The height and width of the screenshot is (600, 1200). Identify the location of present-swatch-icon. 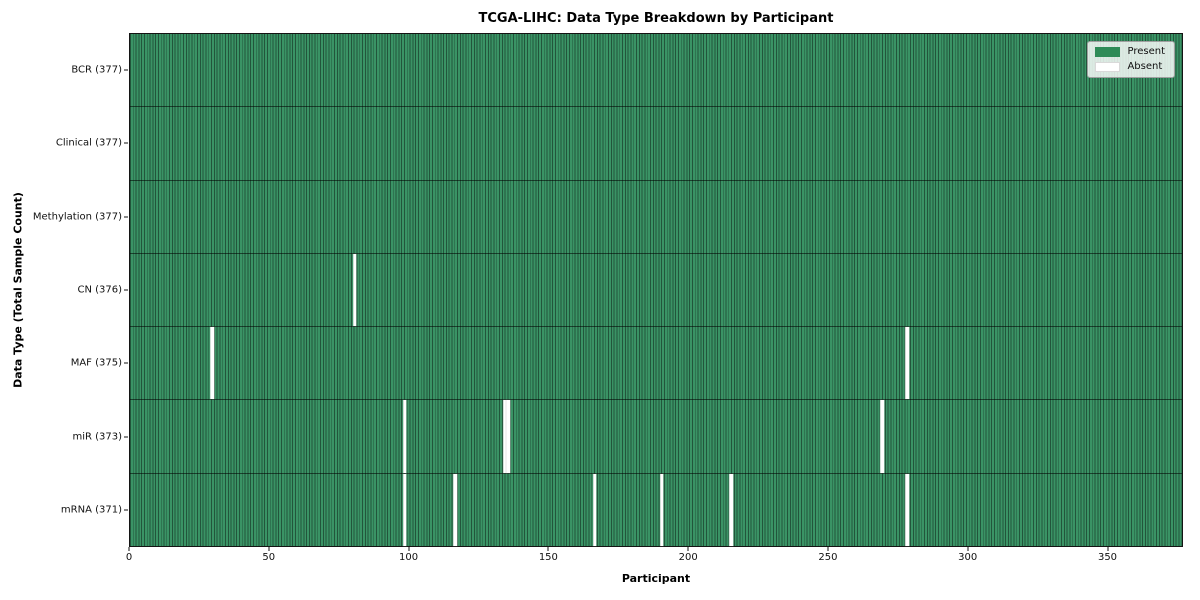
(1108, 52).